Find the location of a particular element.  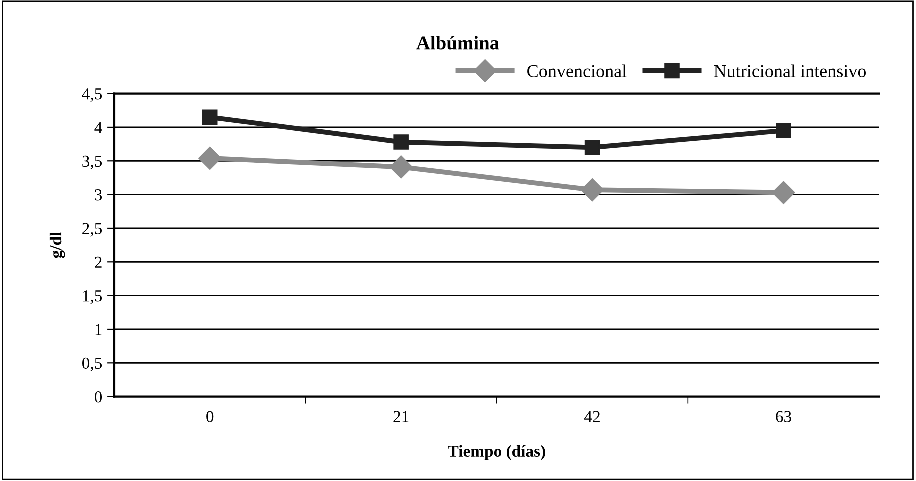

y-tick-label: 4,5 is located at coordinates (92, 95).